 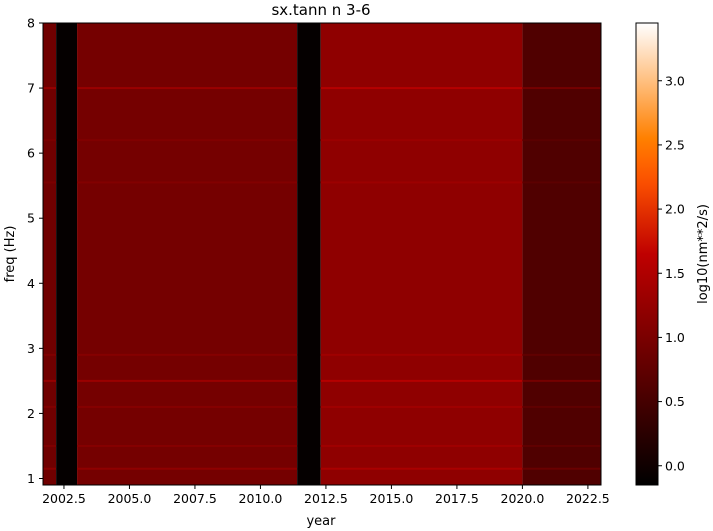 What do you see at coordinates (675, 337) in the screenshot?
I see `colorbar-tick-label: 1.0` at bounding box center [675, 337].